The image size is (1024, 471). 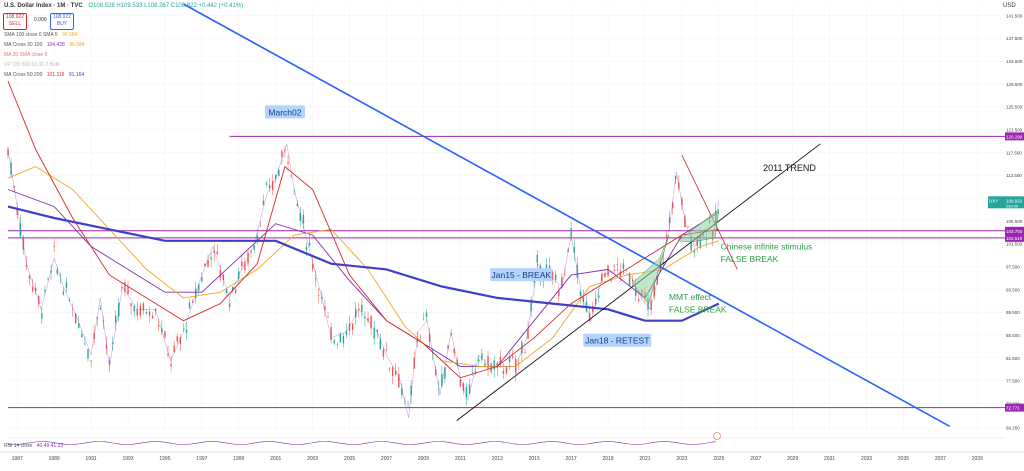 I want to click on indicator-row: MA Cross 30 100 104.428 96.584, so click(x=44, y=45).